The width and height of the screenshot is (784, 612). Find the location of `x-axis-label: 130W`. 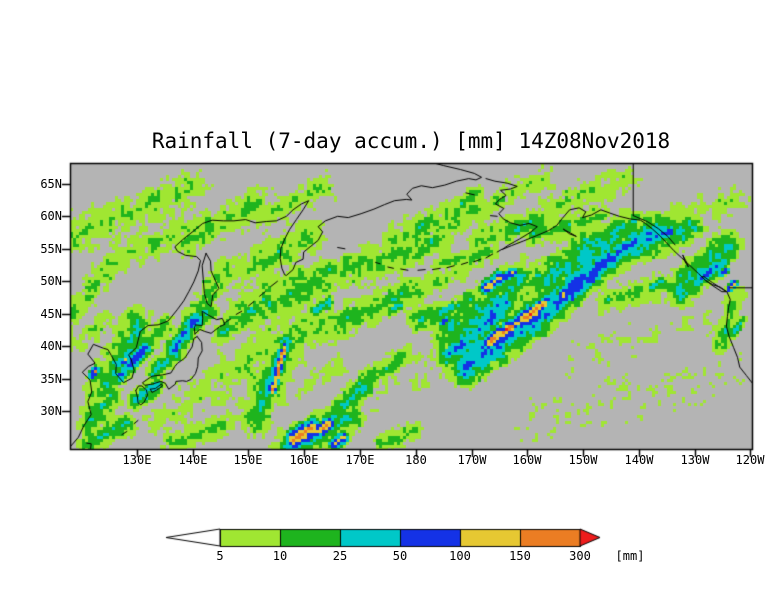

x-axis-label: 130W is located at coordinates (695, 460).